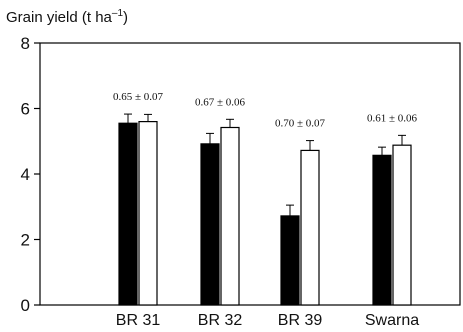 This screenshot has height=332, width=463. I want to click on x-category-label: BR 32, so click(220, 320).